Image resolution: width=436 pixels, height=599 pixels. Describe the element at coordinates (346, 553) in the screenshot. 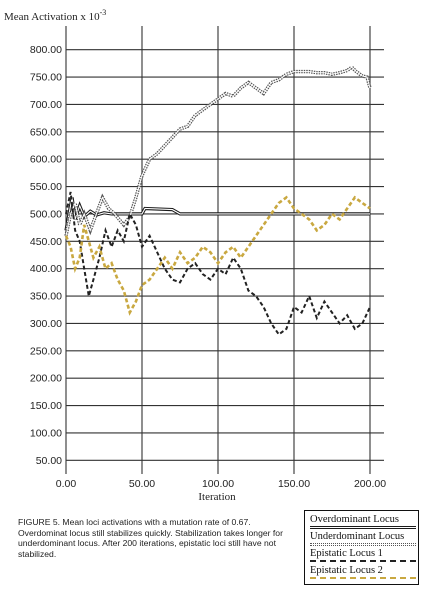

I see `legend-label: Epistatic Locus 1` at that location.